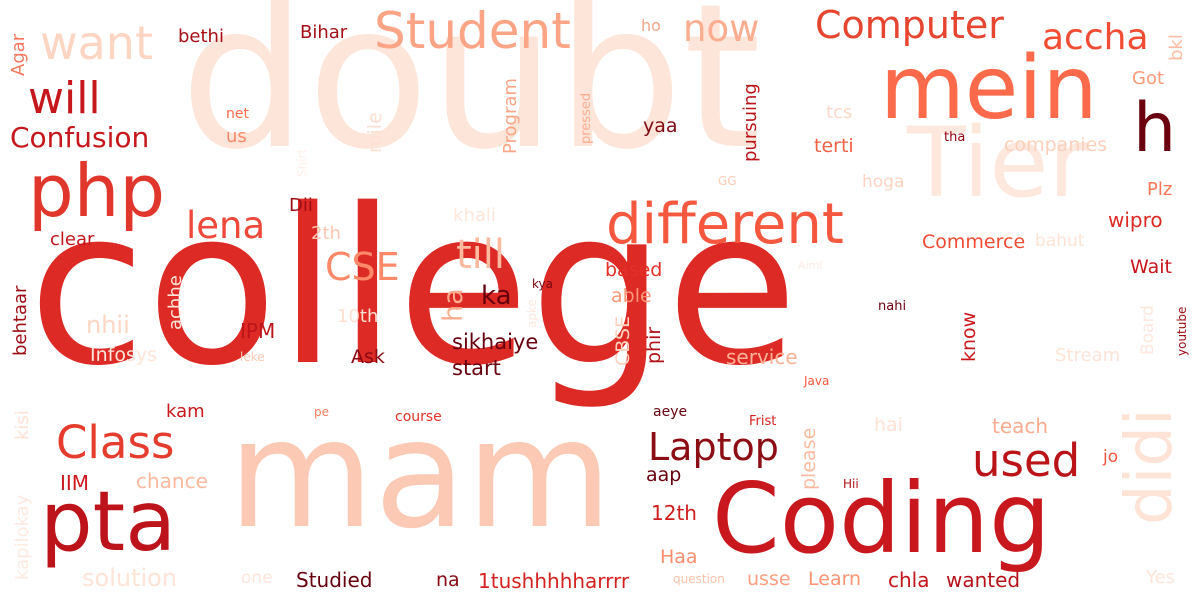 The width and height of the screenshot is (1200, 600). I want to click on word-hai: hai, so click(888, 425).